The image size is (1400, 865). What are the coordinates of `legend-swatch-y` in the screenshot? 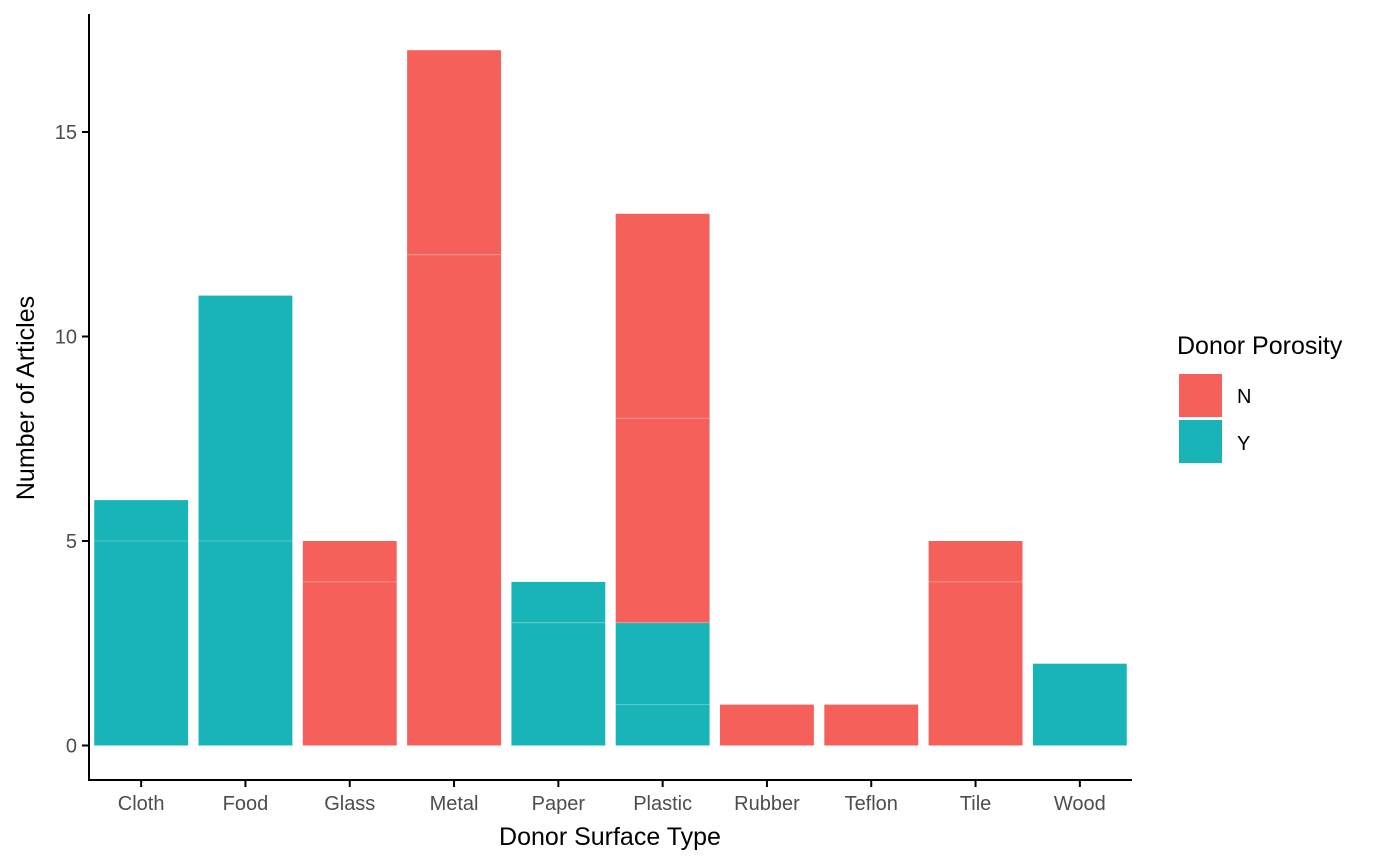 It's located at (1200, 441).